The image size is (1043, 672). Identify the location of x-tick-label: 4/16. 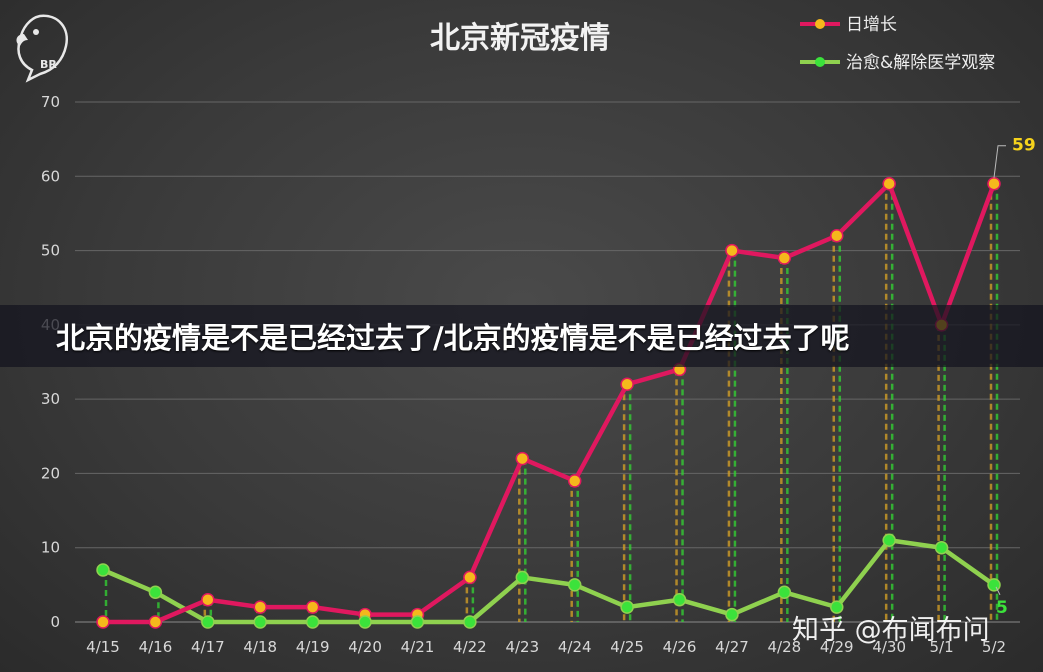
(156, 647).